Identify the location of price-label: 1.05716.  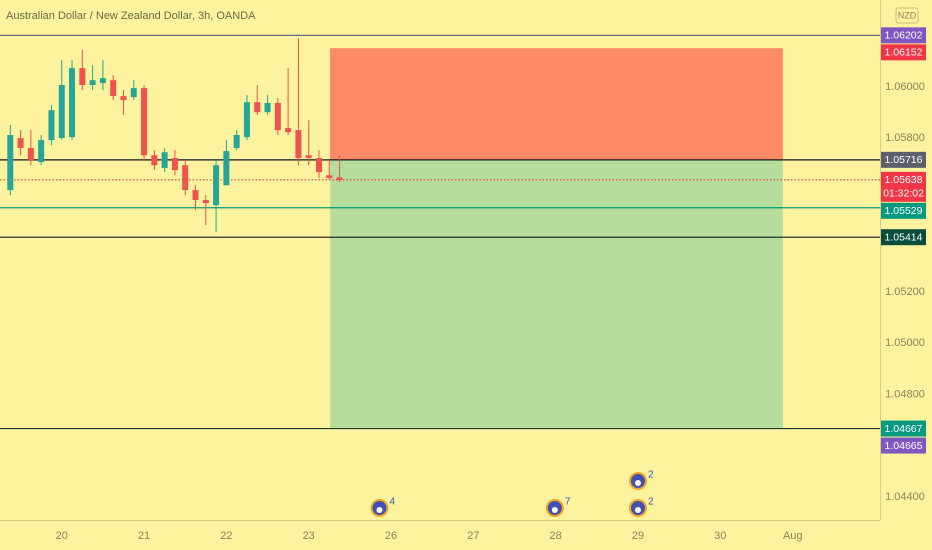
(904, 160).